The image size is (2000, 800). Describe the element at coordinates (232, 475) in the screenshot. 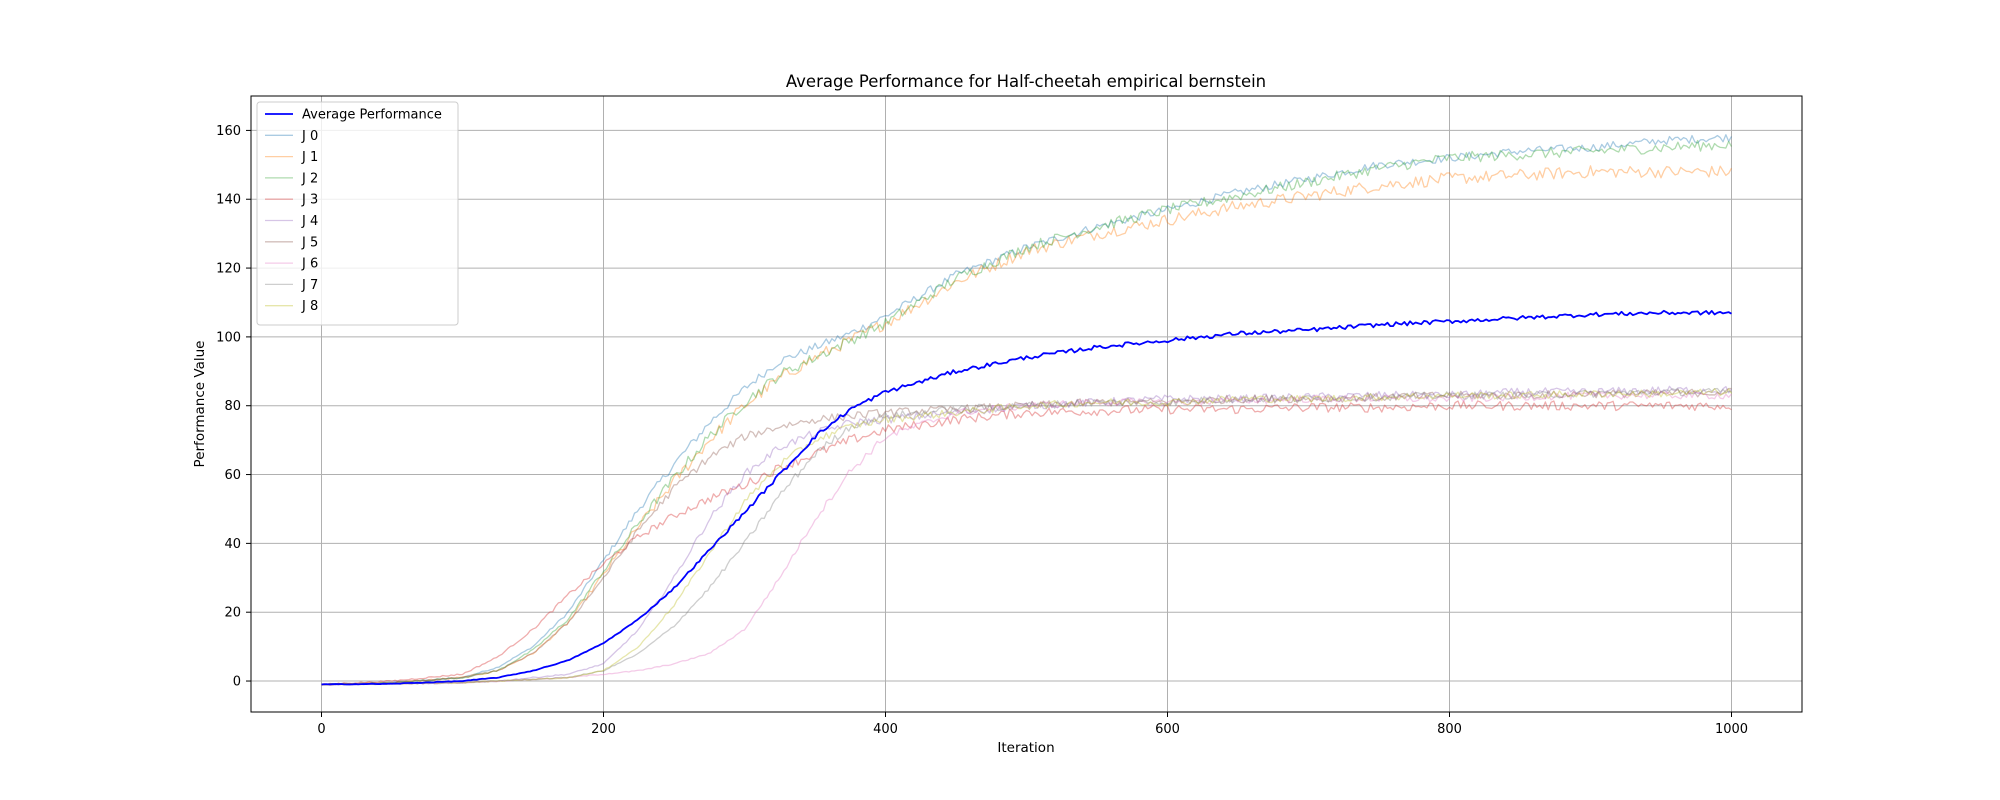

I see `y-tick-label: 60` at that location.